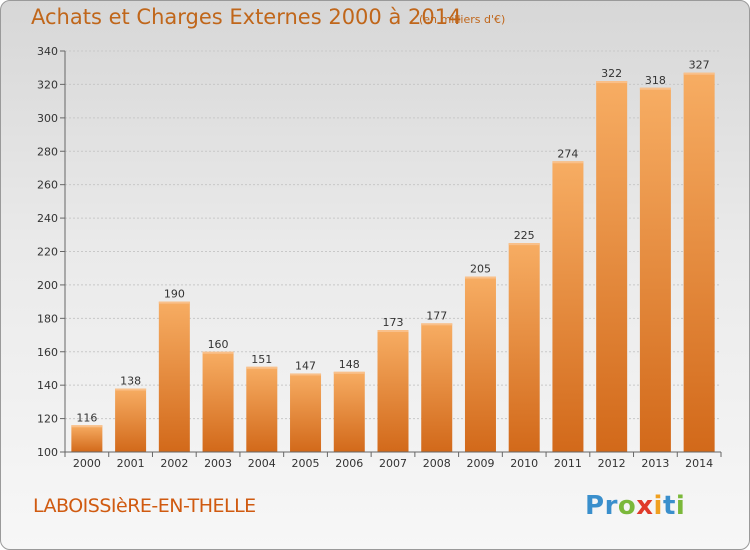  Describe the element at coordinates (349, 364) in the screenshot. I see `bar-value-label: 148` at that location.